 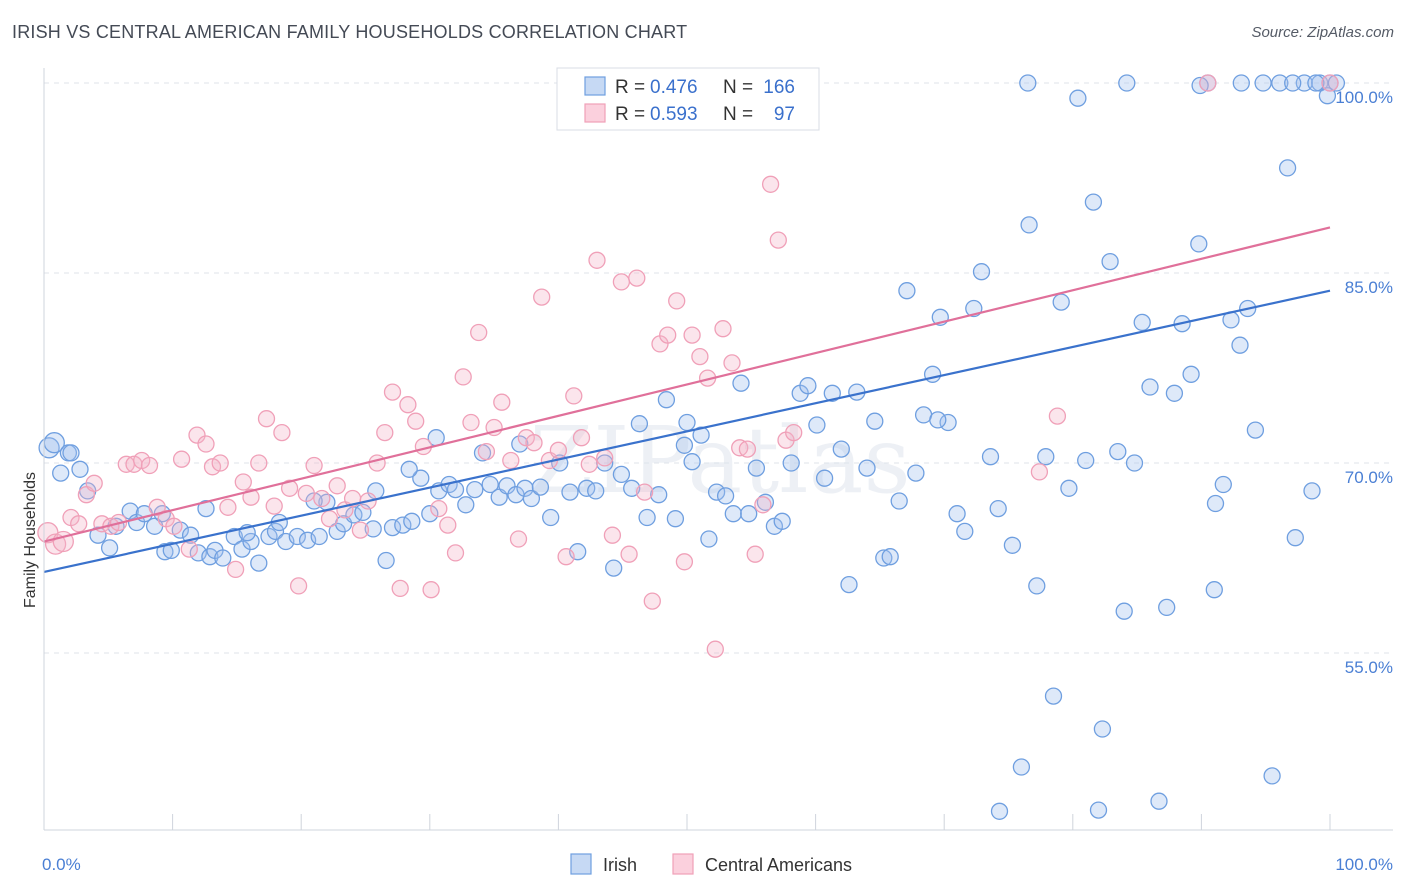 I want to click on y-tick-label: 100.0%, so click(x=1364, y=97).